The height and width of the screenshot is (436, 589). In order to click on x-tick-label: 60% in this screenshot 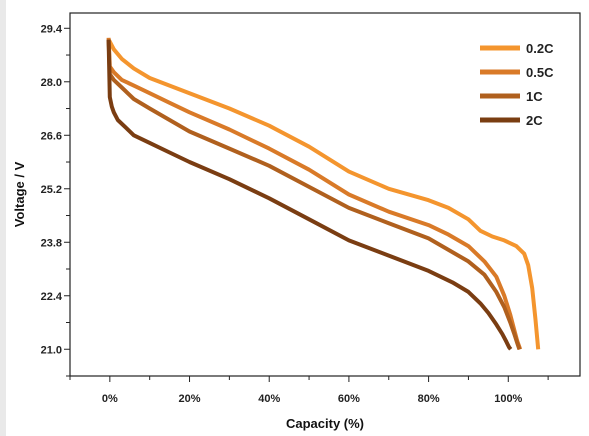, I will do `click(349, 399)`.